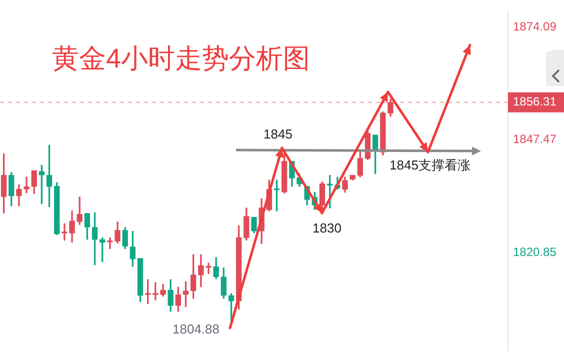 The height and width of the screenshot is (363, 564). I want to click on y-tick-label: 1820.85, so click(535, 252).